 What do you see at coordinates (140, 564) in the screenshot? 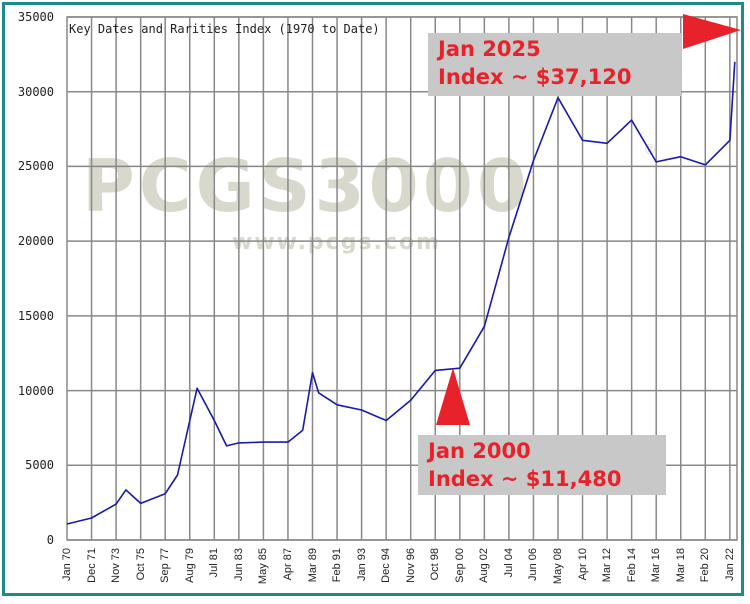
I see `x-tick-label: Oct 75` at bounding box center [140, 564].